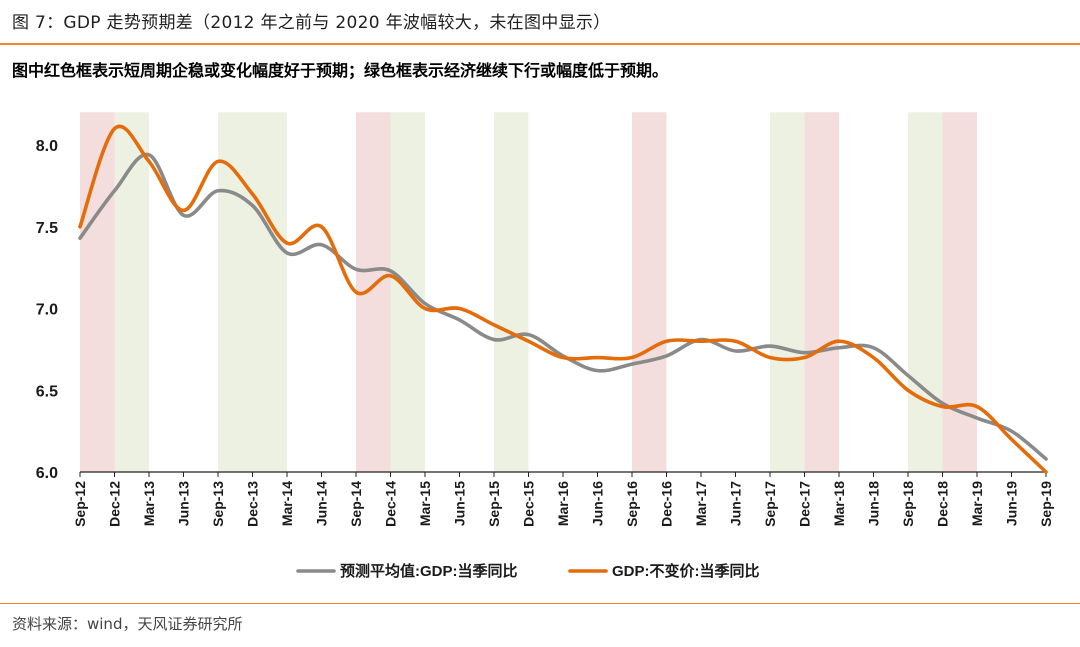  Describe the element at coordinates (701, 503) in the screenshot. I see `x-tick-label: Mar-17` at that location.